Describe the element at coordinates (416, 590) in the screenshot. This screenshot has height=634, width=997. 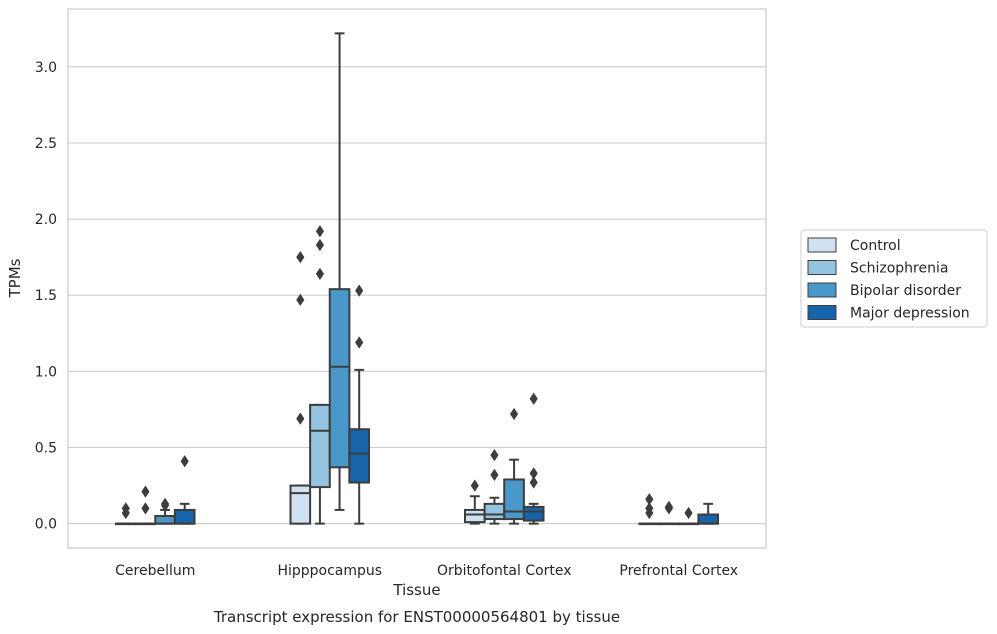
I see `x-axis-title: Tissue` at that location.